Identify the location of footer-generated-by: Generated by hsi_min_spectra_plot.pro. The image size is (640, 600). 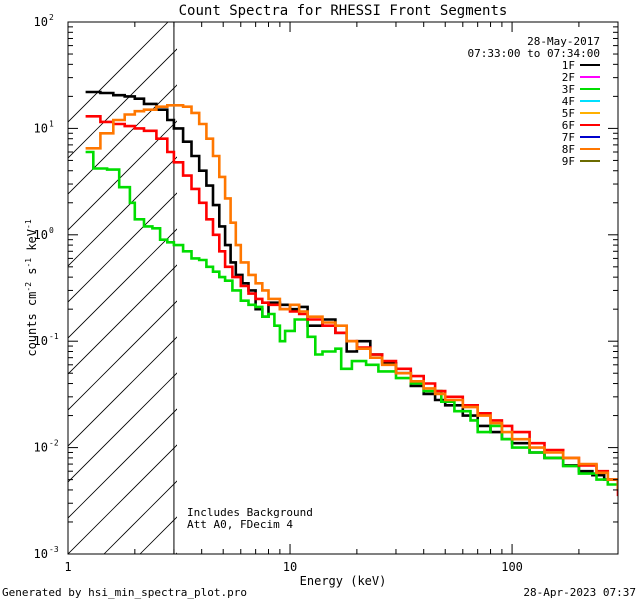
(124, 592).